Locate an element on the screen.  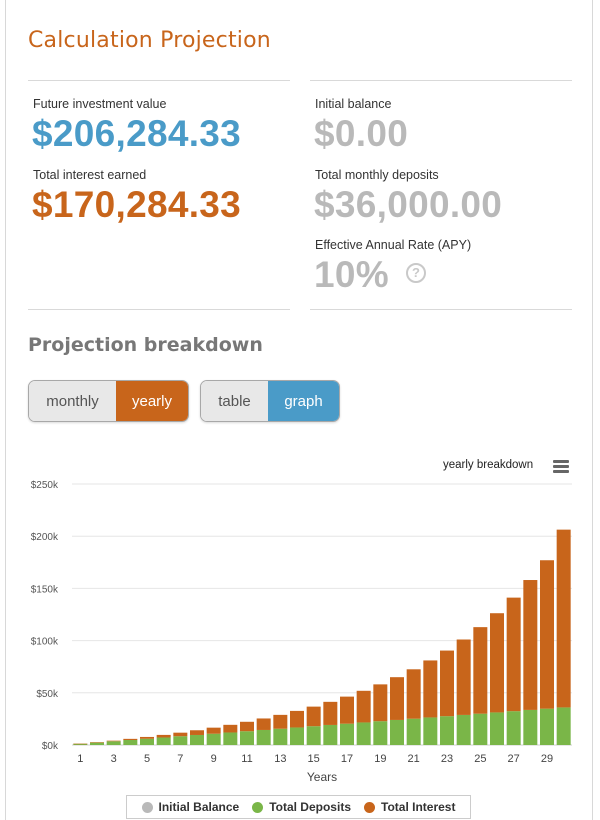
apy-value: 10% is located at coordinates (351, 274).